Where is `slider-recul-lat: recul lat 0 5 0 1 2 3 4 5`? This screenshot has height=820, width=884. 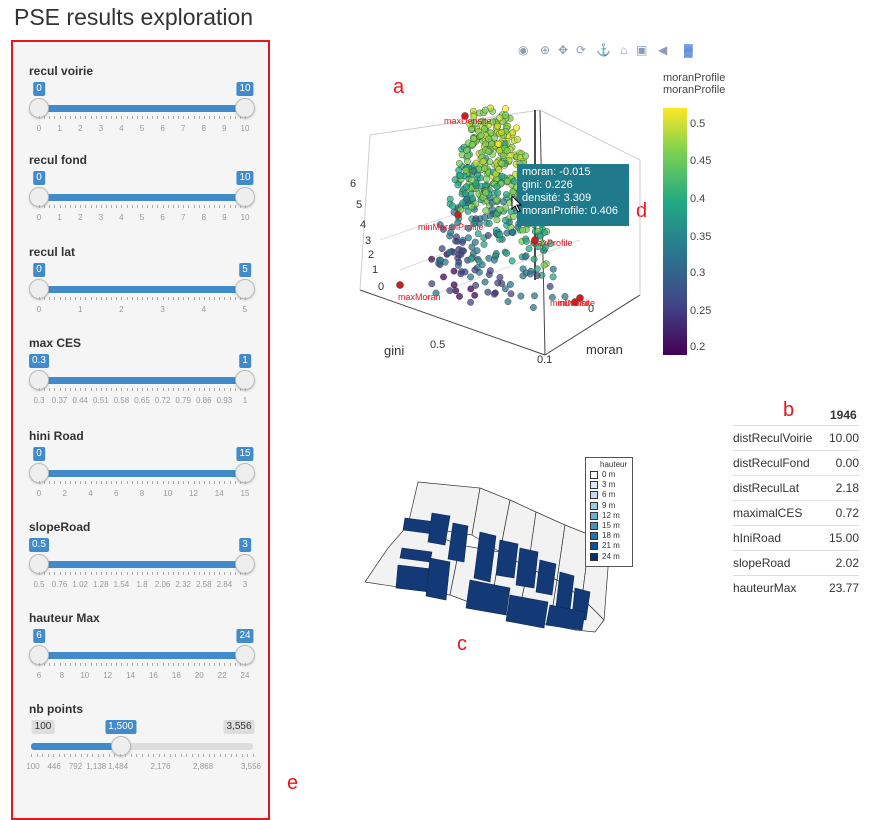
slider-recul-lat: recul lat 0 5 0 1 2 3 4 5 is located at coordinates (144, 285).